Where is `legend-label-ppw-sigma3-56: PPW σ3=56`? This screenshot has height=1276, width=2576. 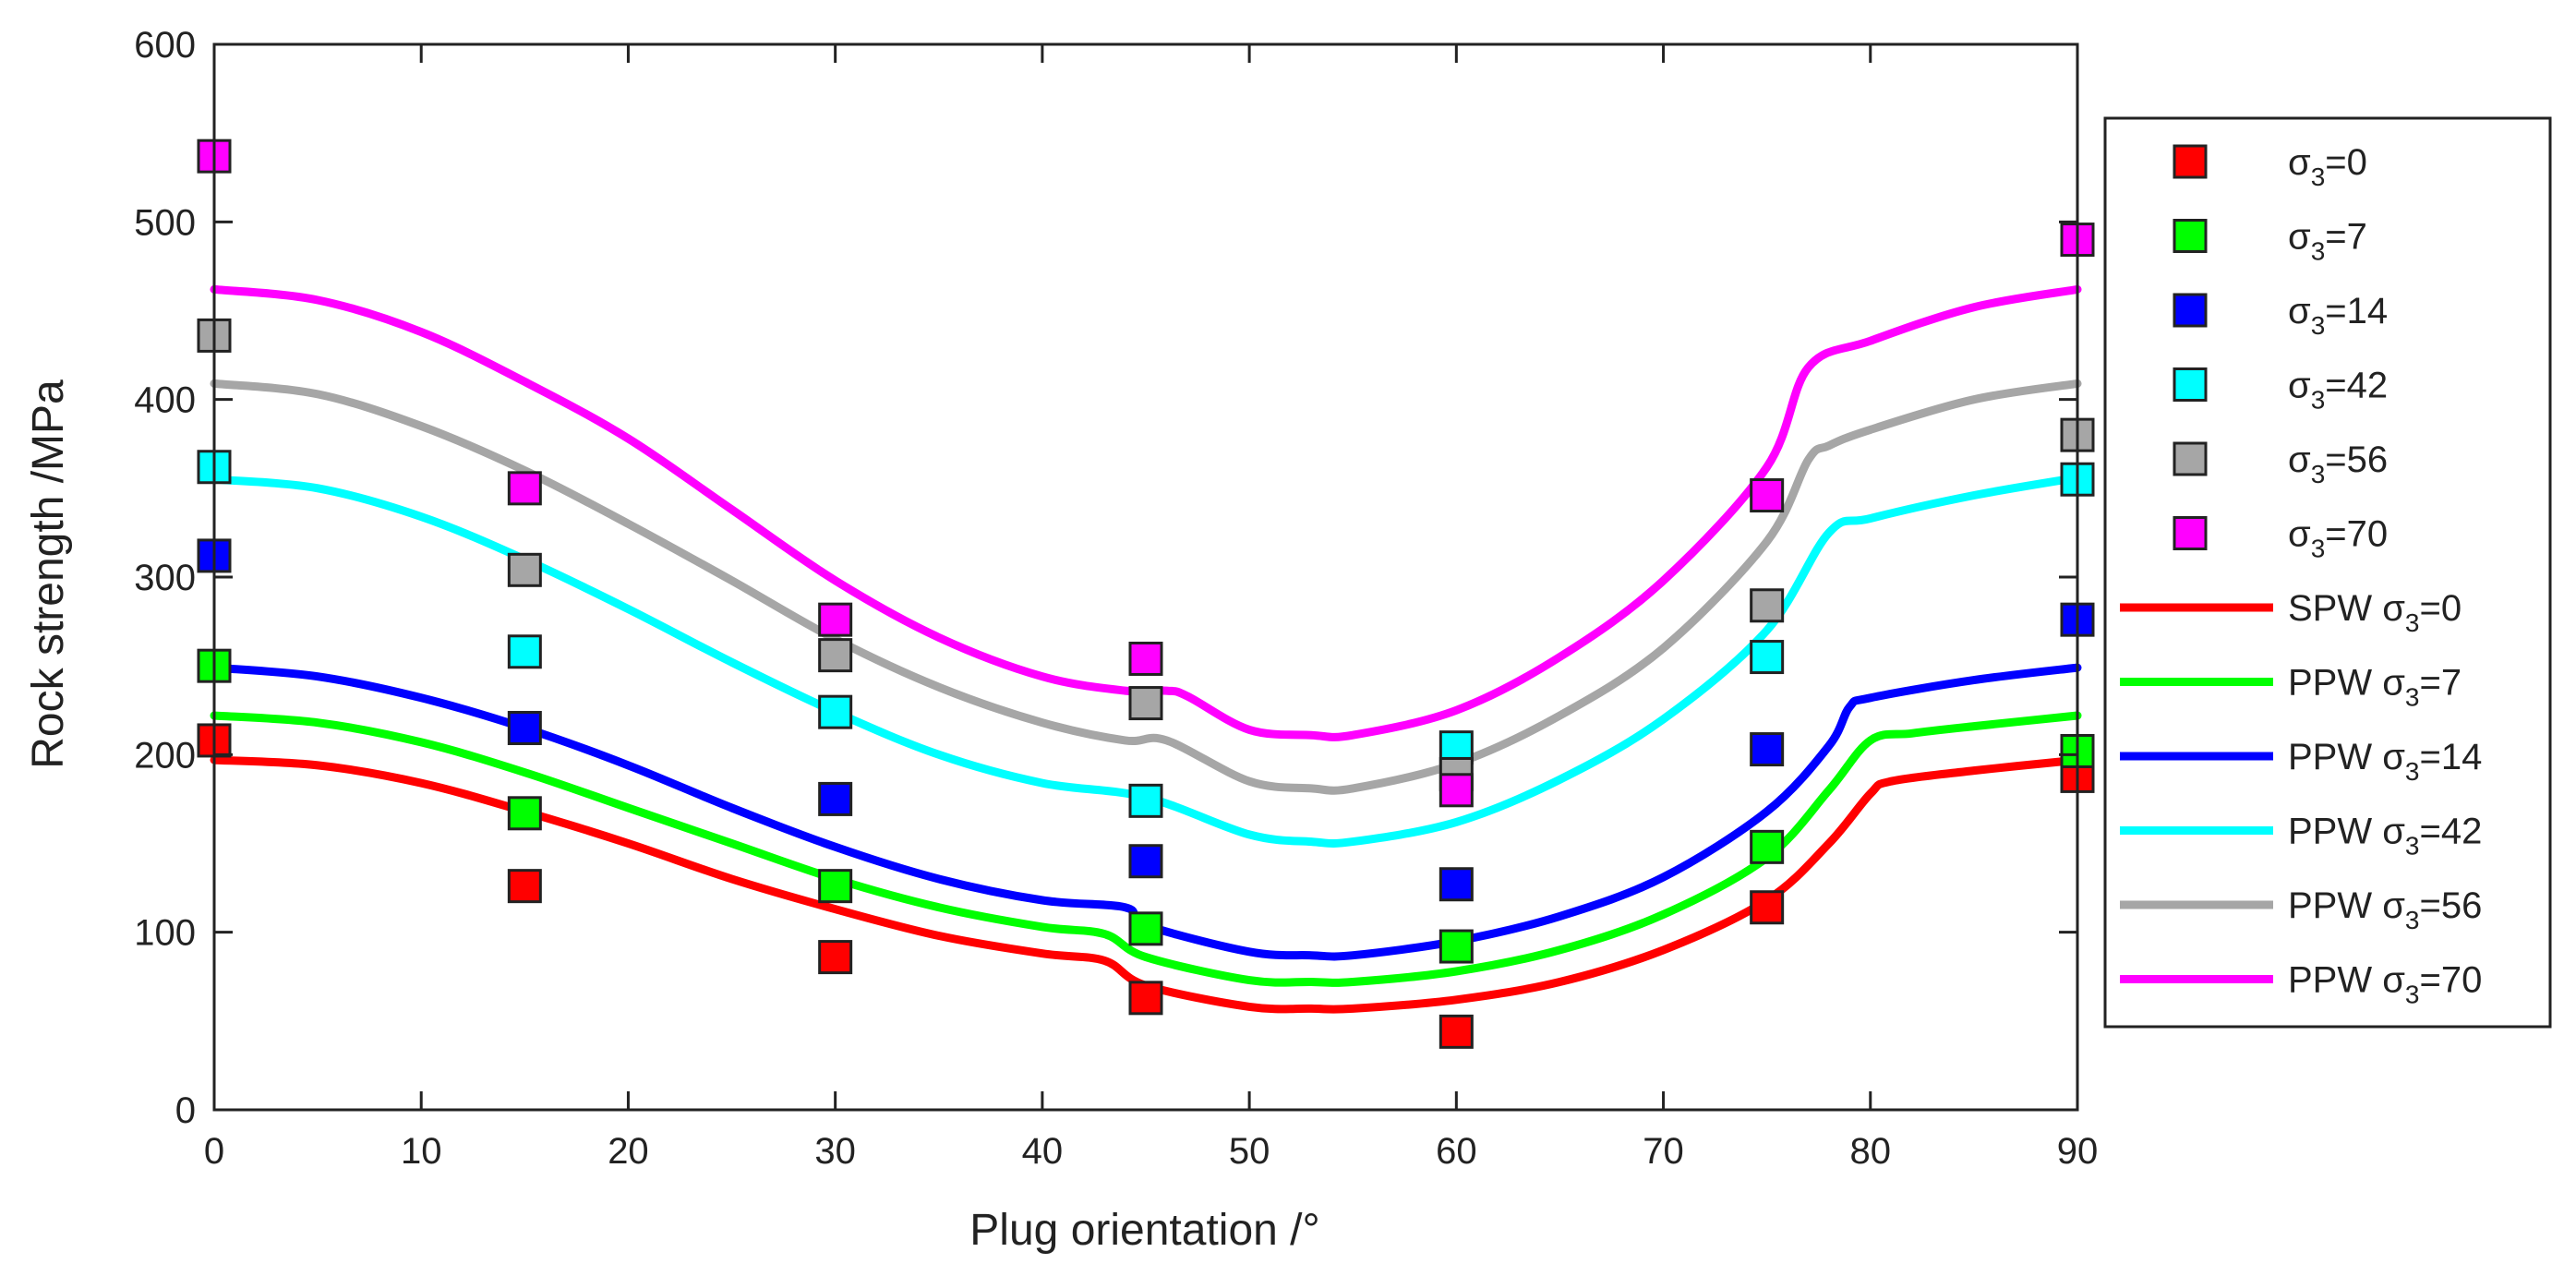
legend-label-ppw-sigma3-56: PPW σ3=56 is located at coordinates (2385, 909).